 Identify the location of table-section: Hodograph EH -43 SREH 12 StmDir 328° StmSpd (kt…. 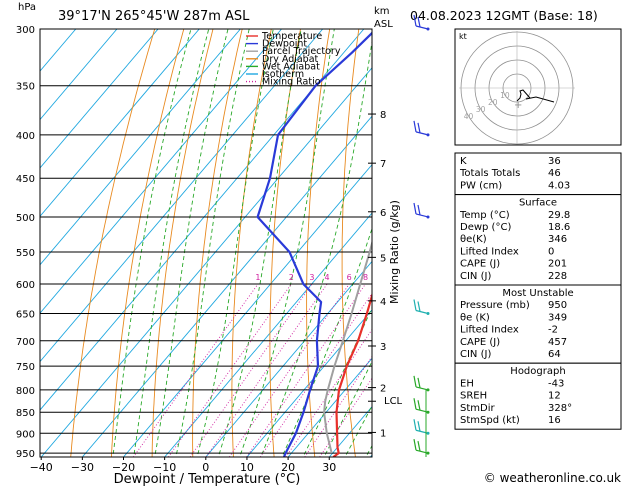
(538, 396).